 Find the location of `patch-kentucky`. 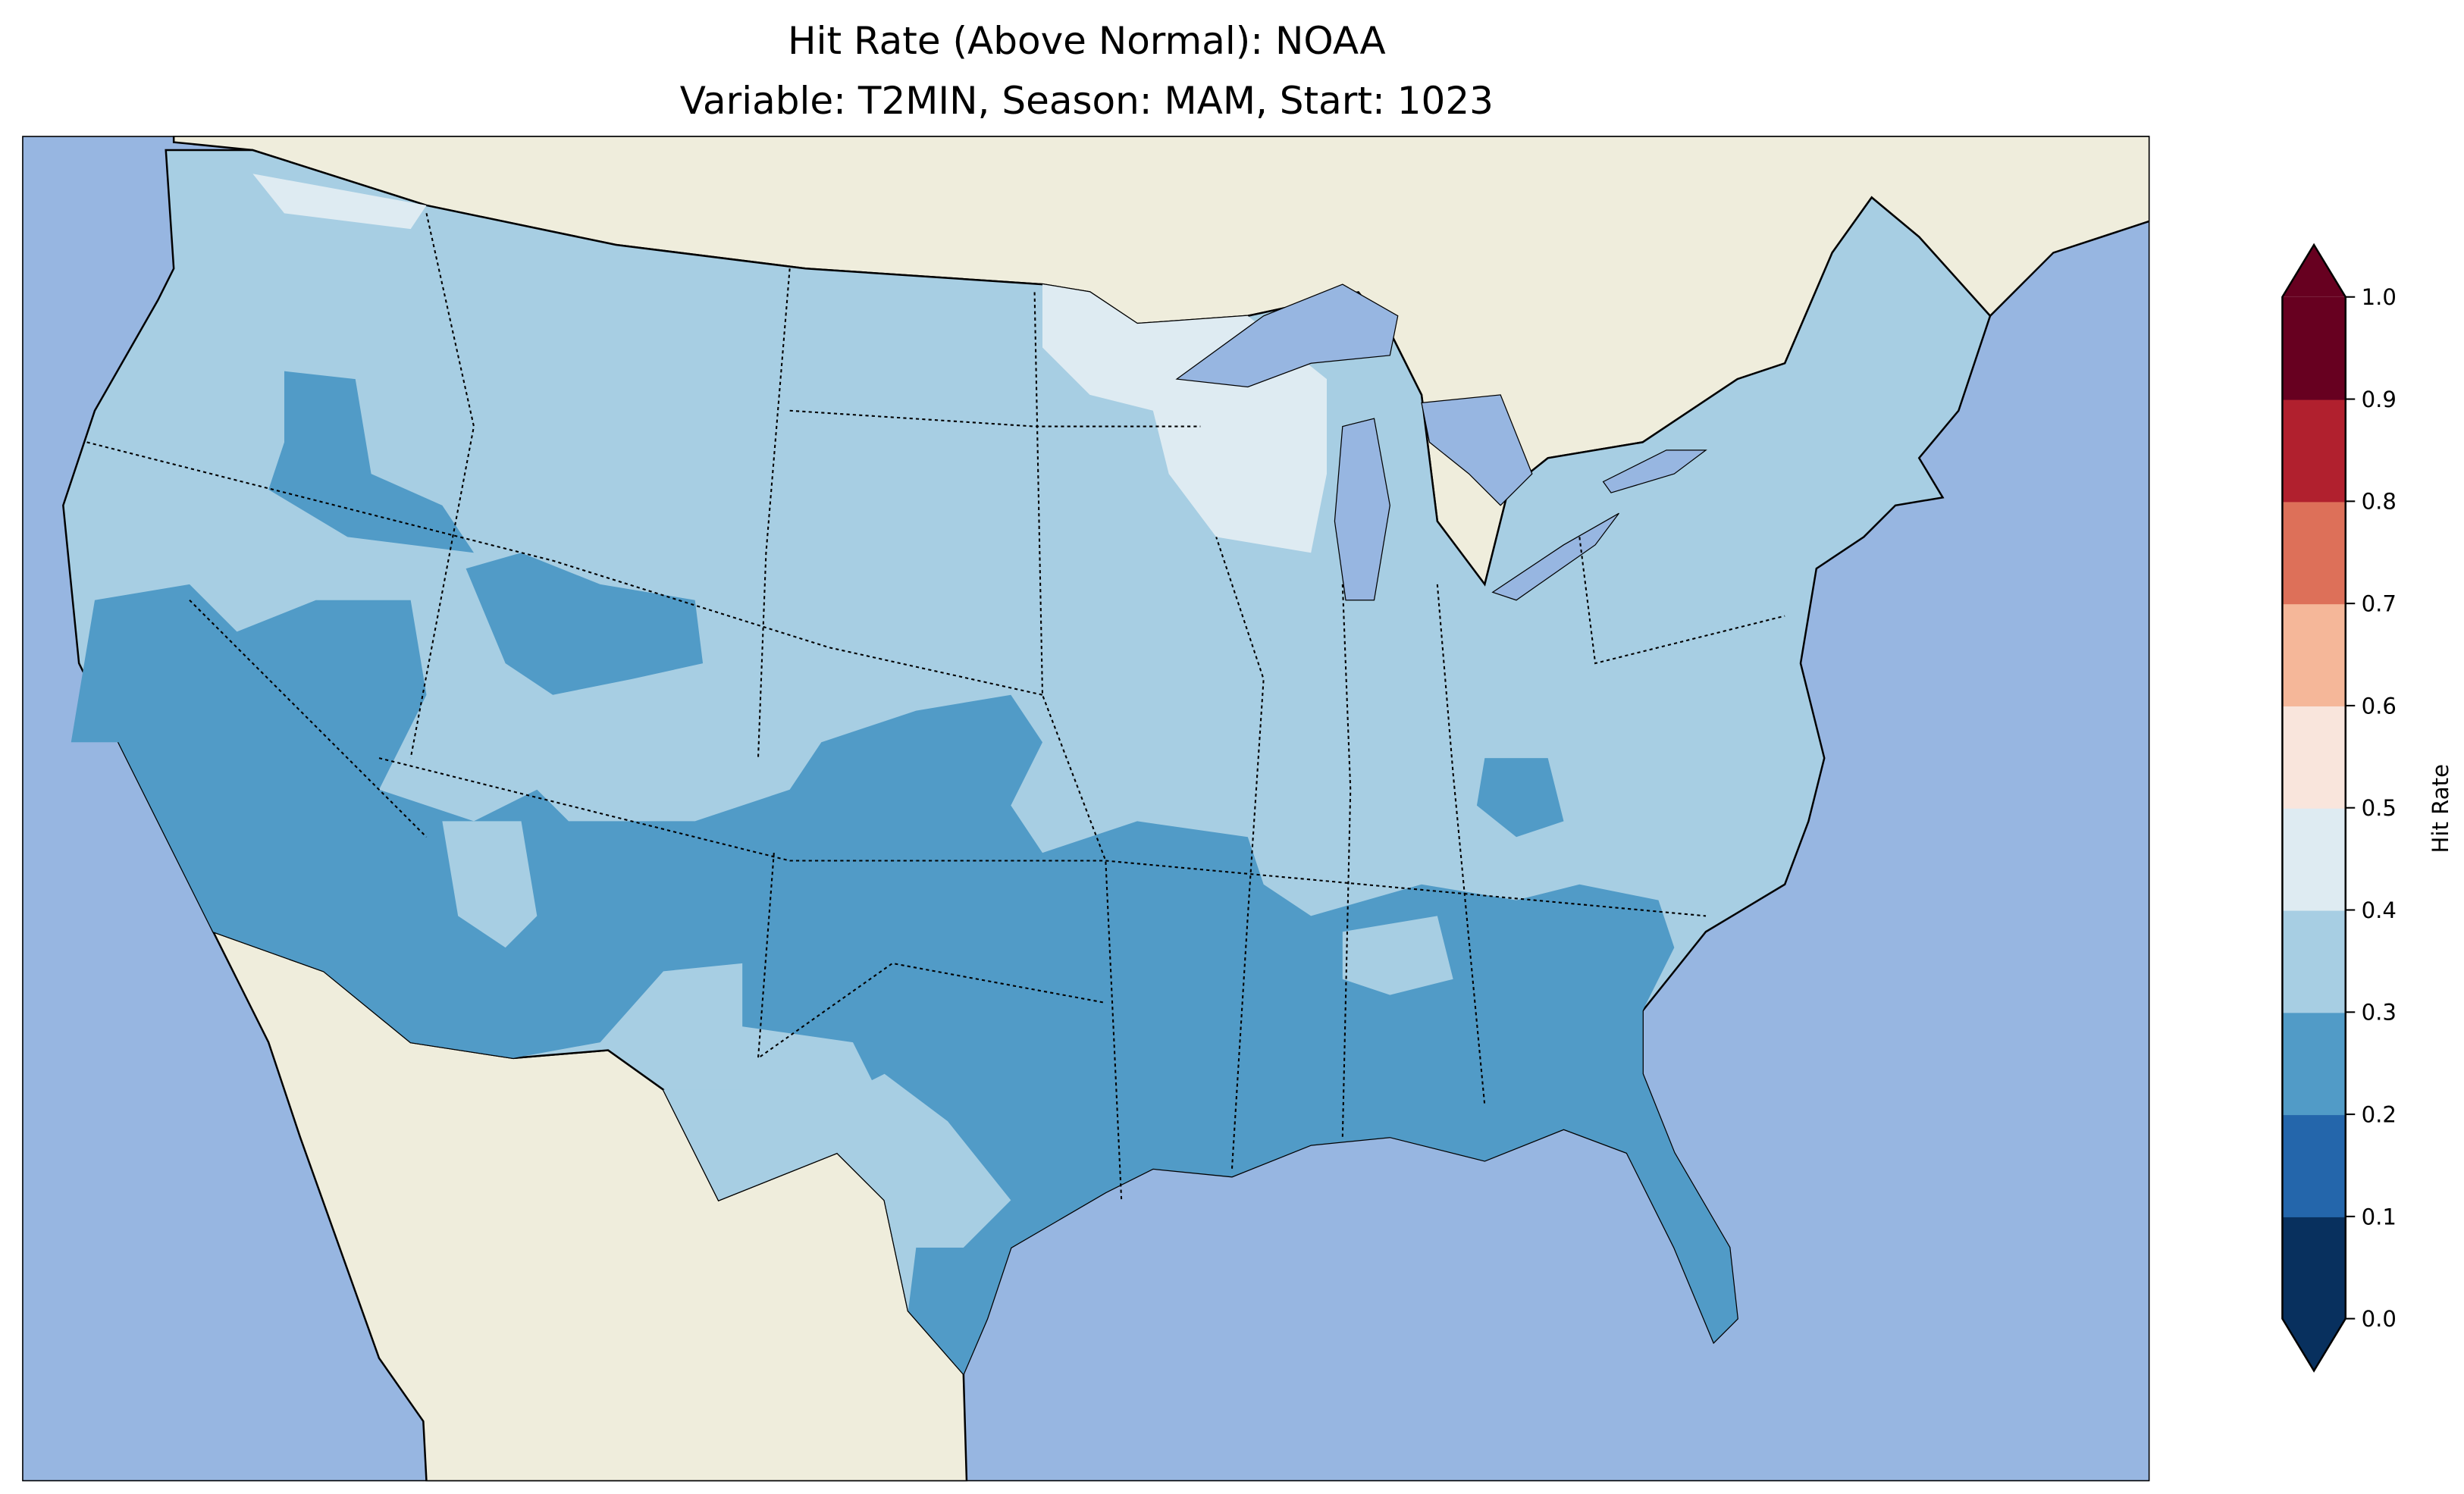

patch-kentucky is located at coordinates (1520, 798).